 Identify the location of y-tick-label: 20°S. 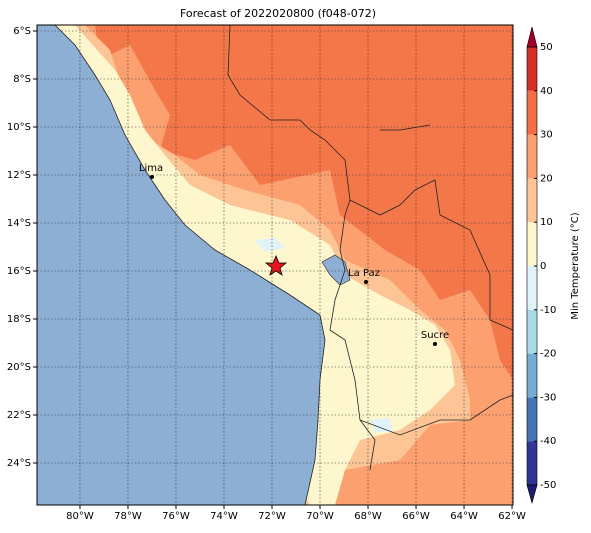
(19, 367).